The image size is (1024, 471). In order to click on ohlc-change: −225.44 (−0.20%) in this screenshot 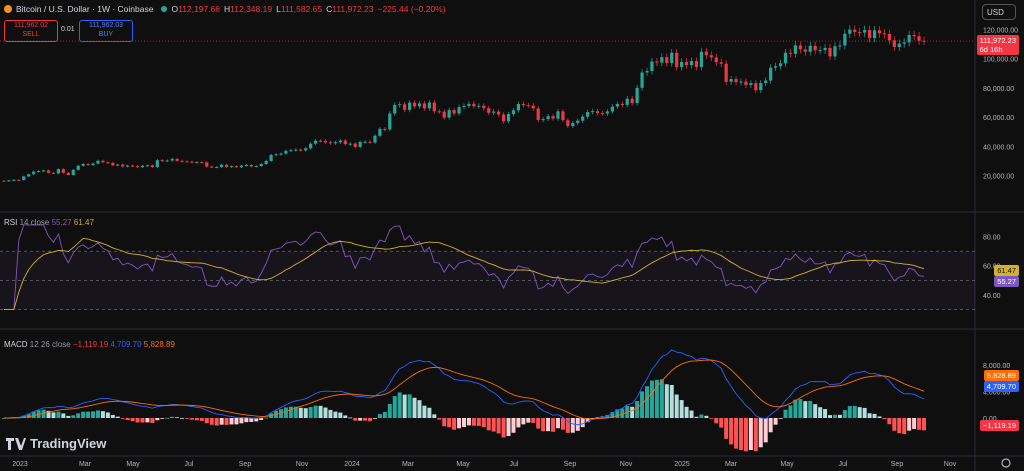, I will do `click(411, 9)`.